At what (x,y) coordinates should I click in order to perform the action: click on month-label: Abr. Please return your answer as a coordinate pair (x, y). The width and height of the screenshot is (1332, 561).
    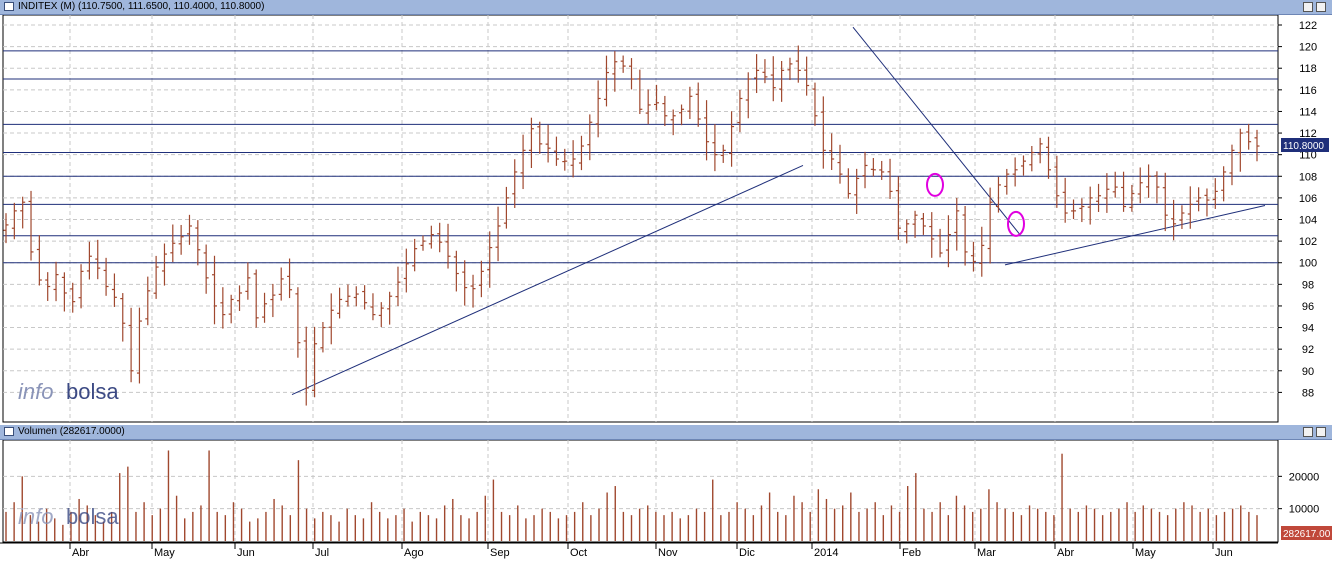
    Looking at the image, I should click on (1065, 553).